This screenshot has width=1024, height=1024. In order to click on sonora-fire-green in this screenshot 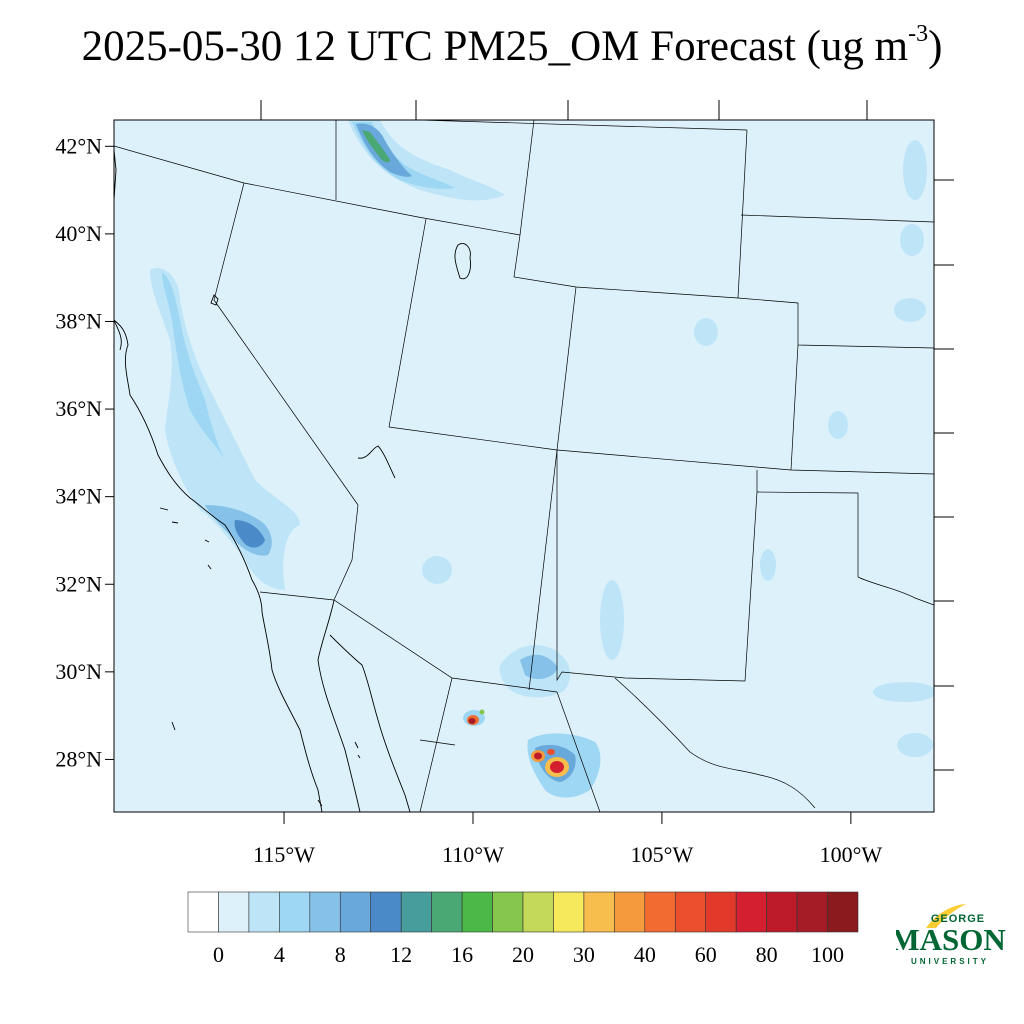, I will do `click(482, 712)`.